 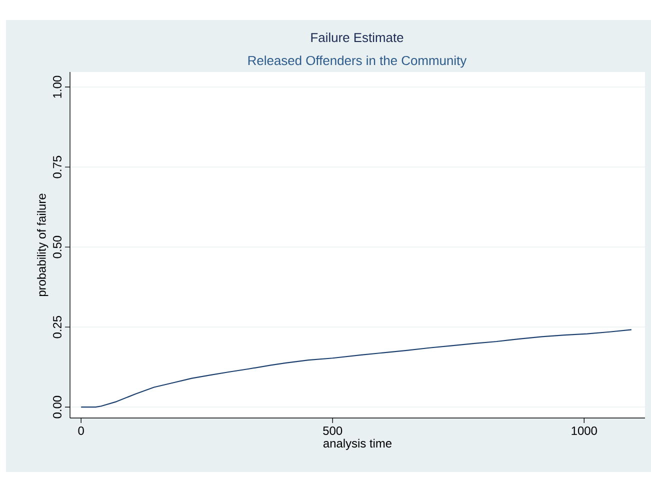 What do you see at coordinates (57, 407) in the screenshot?
I see `y-tick-label: 0.00` at bounding box center [57, 407].